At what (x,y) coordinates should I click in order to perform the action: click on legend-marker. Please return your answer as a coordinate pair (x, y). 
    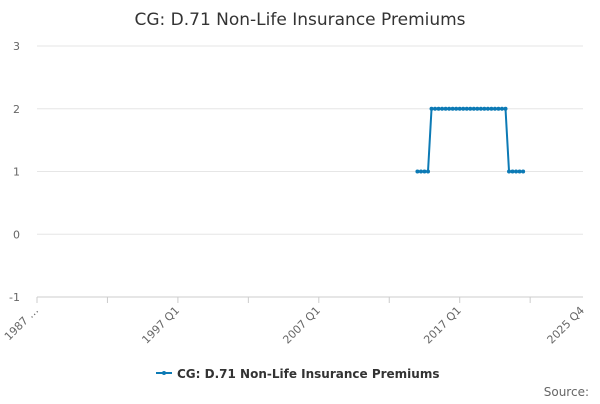
    Looking at the image, I should click on (164, 373).